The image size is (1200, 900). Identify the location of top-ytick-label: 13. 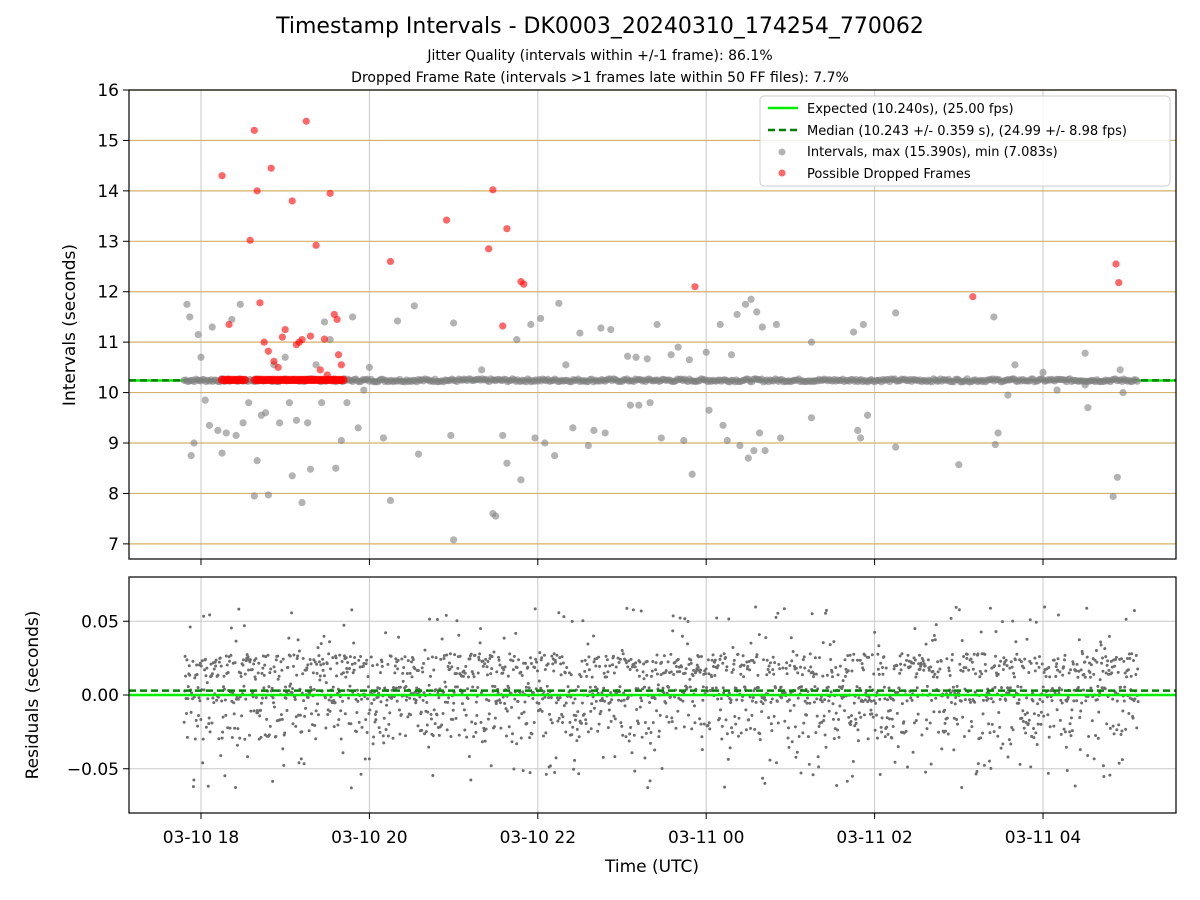
(108, 242).